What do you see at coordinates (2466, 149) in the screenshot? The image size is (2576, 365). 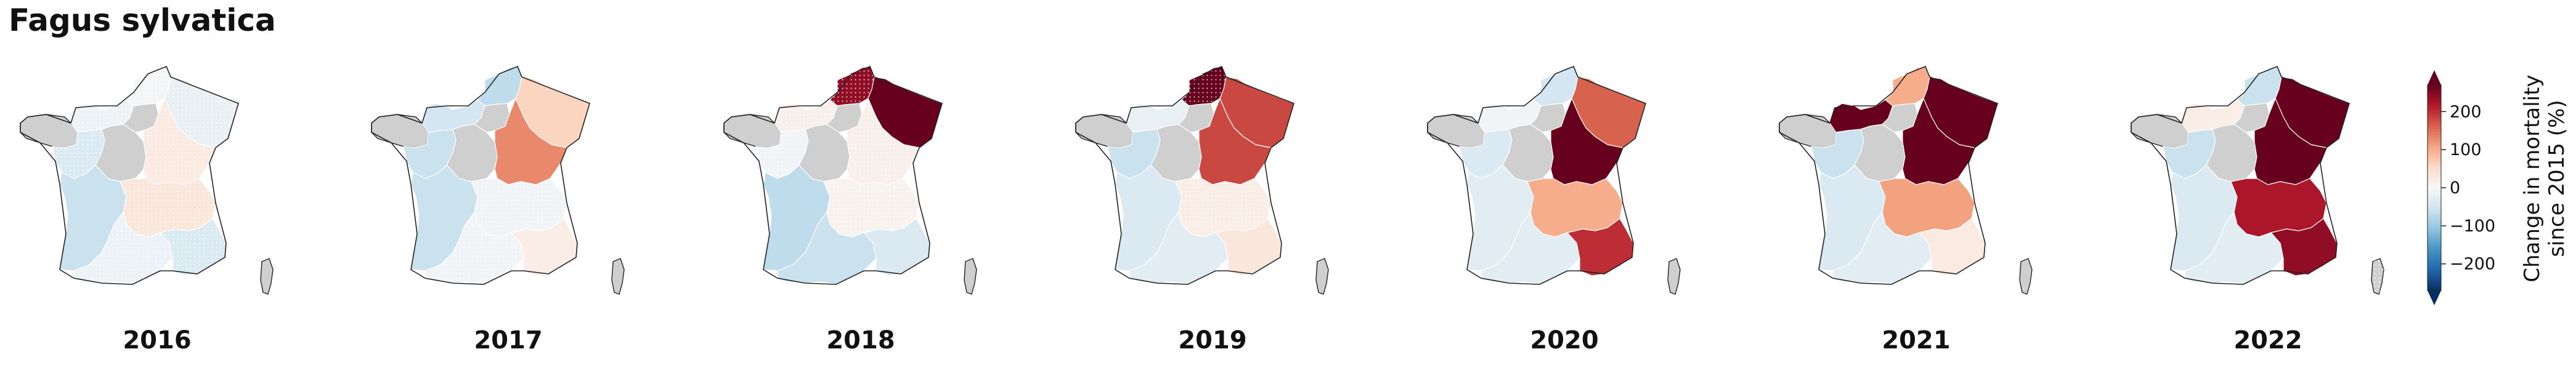 I see `colorbar-tick-label: 100` at bounding box center [2466, 149].